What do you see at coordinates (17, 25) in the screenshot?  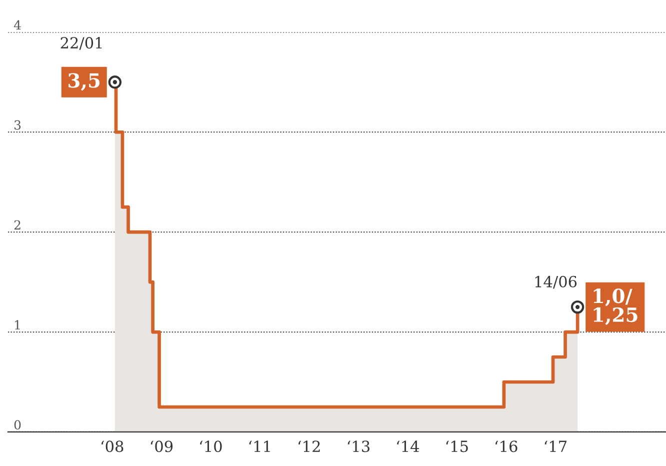 I see `y-tick-label: 4` at bounding box center [17, 25].